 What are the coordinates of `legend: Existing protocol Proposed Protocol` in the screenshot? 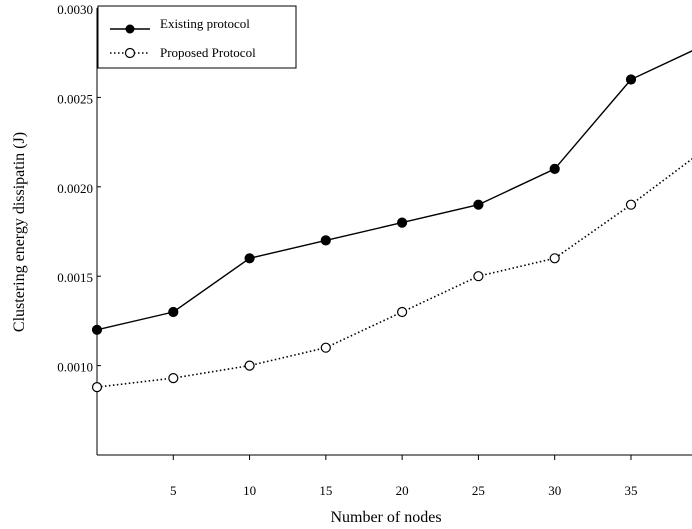 It's located at (197, 37).